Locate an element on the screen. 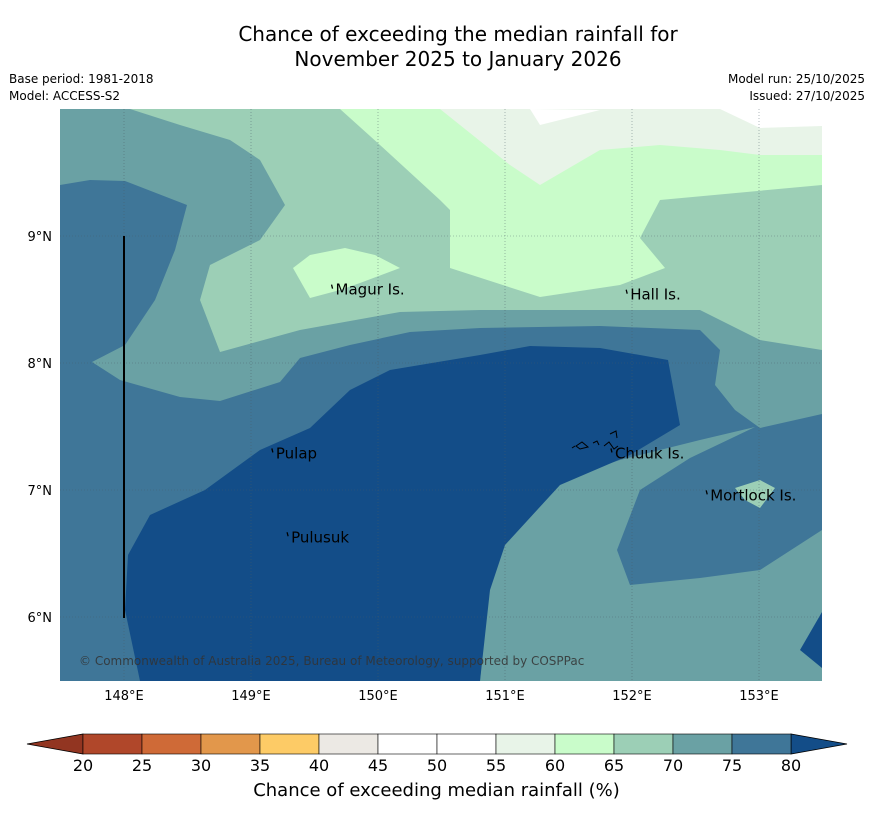 This screenshot has height=816, width=873. y-tick-label: 6°N is located at coordinates (40, 618).